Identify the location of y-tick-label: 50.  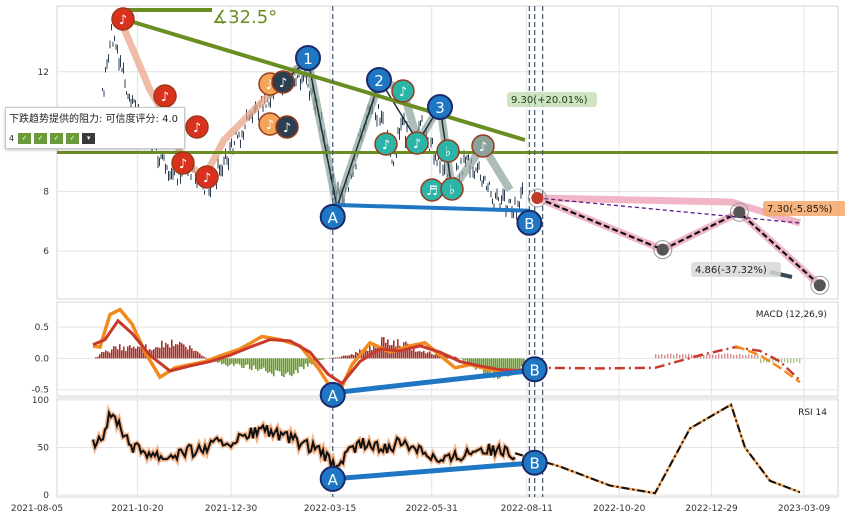
(44, 449).